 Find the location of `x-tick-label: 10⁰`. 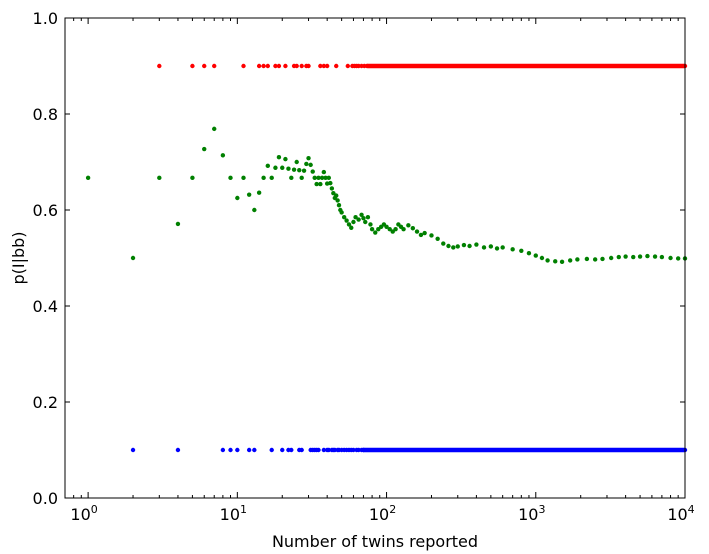

x-tick-label: 10⁰ is located at coordinates (83, 513).